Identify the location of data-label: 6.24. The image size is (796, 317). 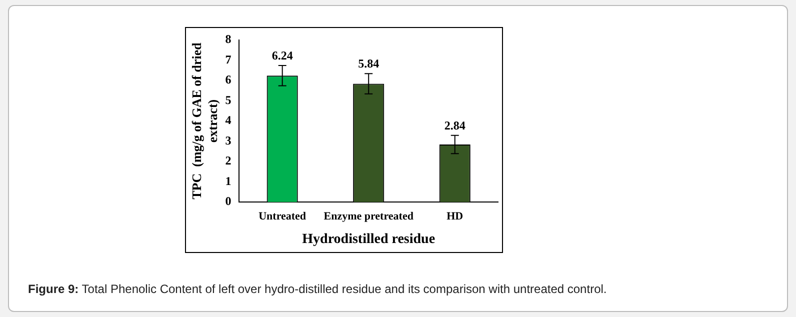
(282, 55).